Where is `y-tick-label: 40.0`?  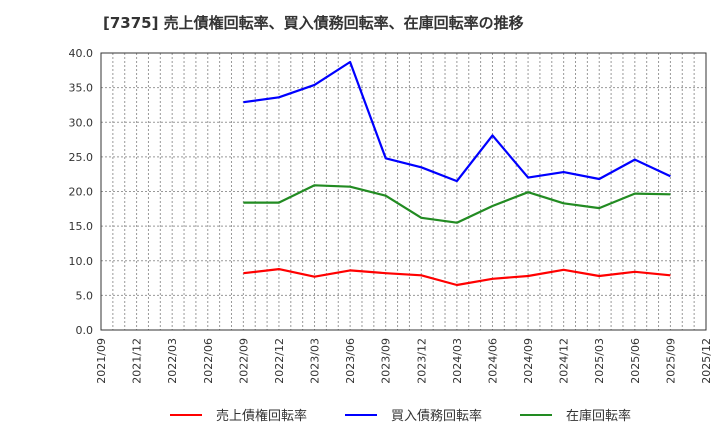
y-tick-label: 40.0 is located at coordinates (81, 53).